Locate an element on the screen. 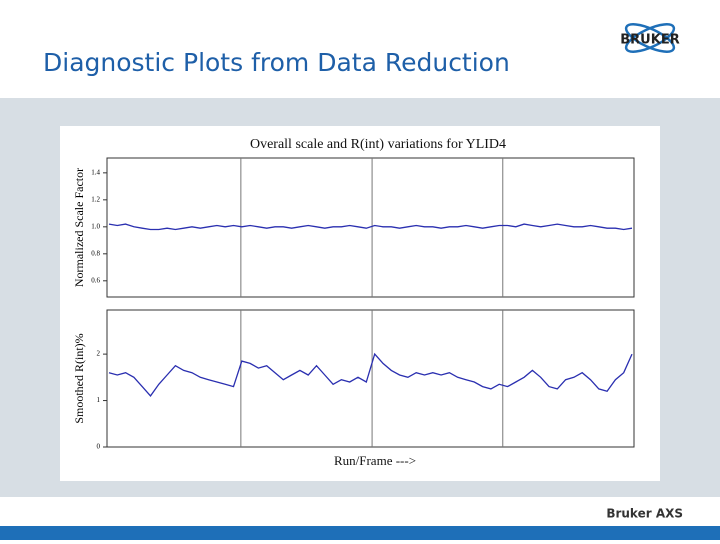 This screenshot has height=544, width=720. y-axis-label: Normalized Scale Factor is located at coordinates (79, 227).